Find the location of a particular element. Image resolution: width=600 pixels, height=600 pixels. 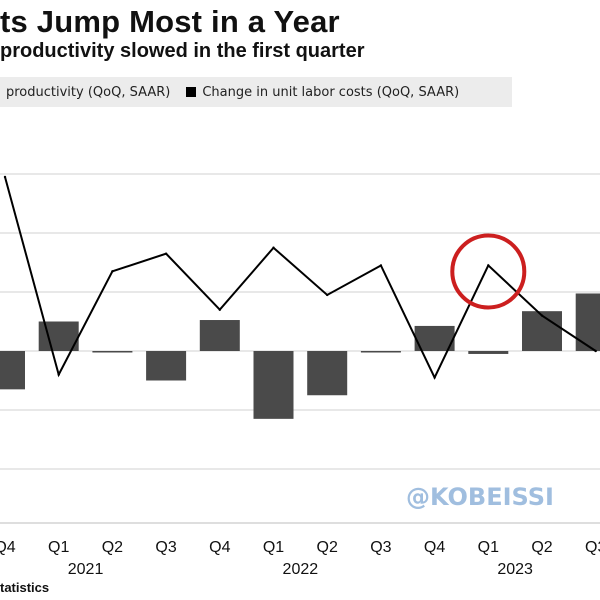

legend-item-unit-labor-costs: Change in unit labor costs (QoQ, SAAR) is located at coordinates (322, 92).